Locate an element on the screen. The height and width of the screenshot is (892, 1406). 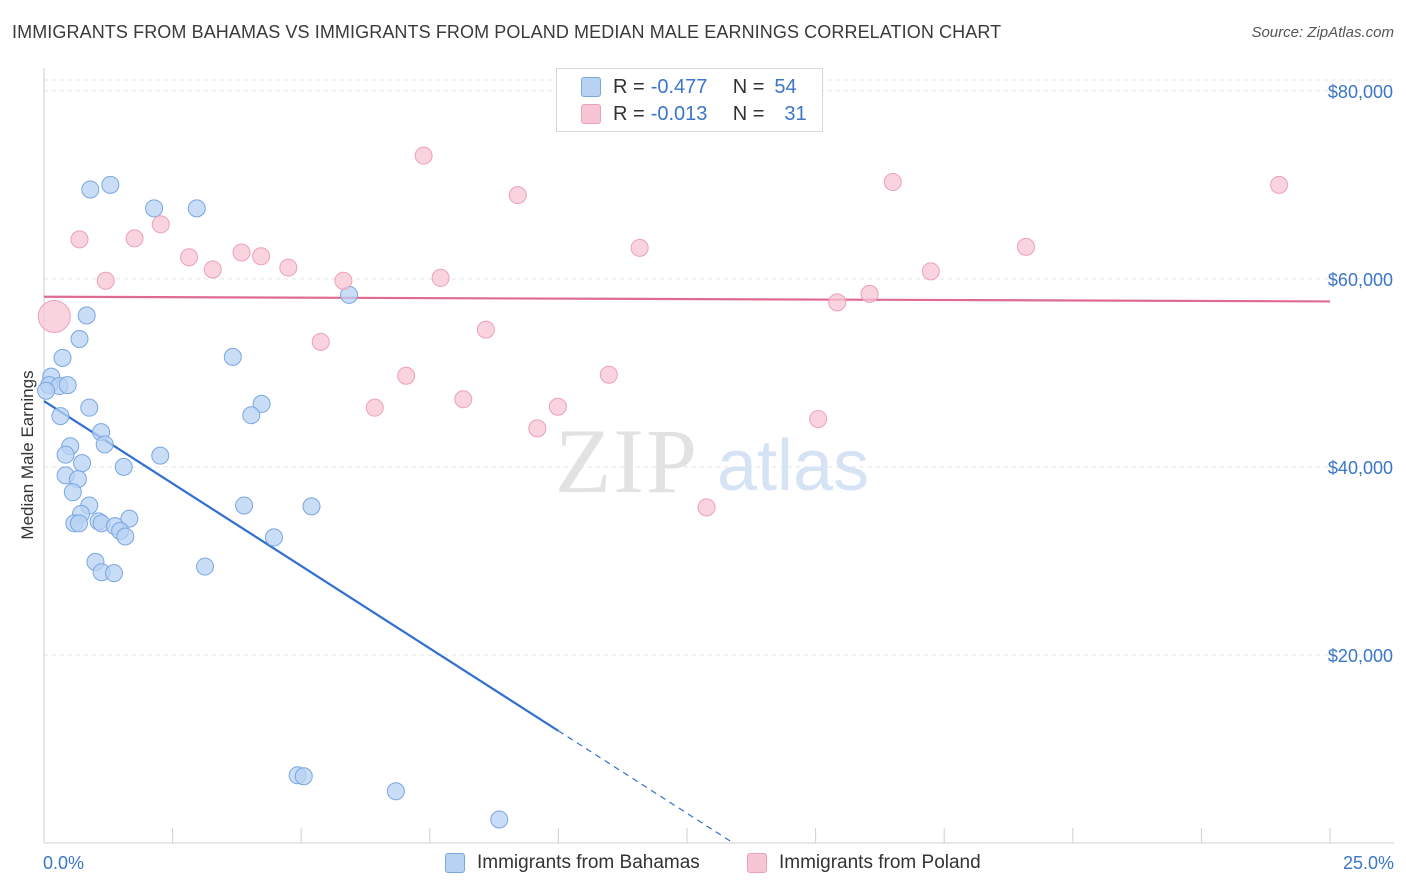
source-label: Source: ZipAtlas.com is located at coordinates (1322, 32).